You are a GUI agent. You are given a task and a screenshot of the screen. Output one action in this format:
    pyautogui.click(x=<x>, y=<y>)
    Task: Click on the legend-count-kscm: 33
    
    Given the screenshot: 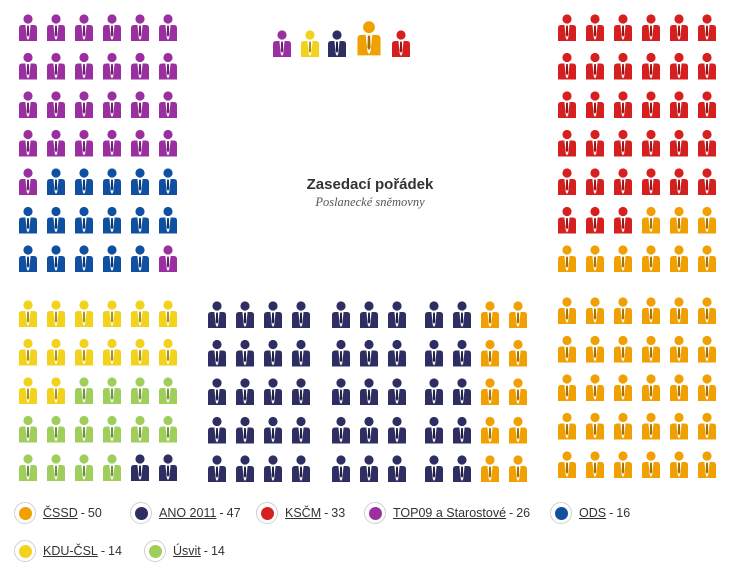 What is the action you would take?
    pyautogui.click(x=338, y=513)
    